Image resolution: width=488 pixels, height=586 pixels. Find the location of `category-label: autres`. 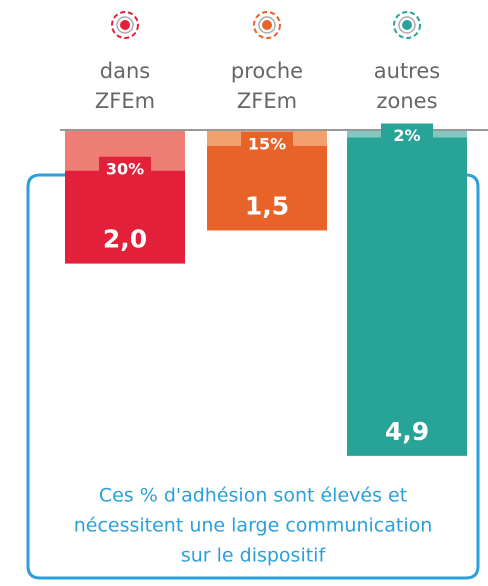

category-label: autres is located at coordinates (407, 71).